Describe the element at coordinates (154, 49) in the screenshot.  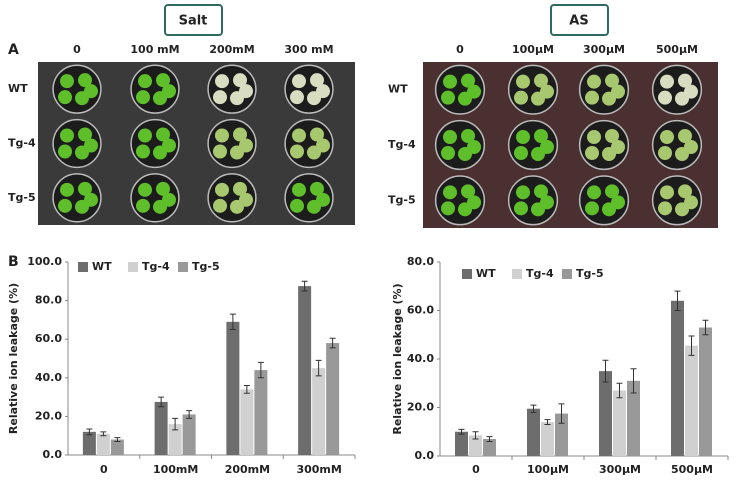
I see `column-label: 100 mM` at that location.